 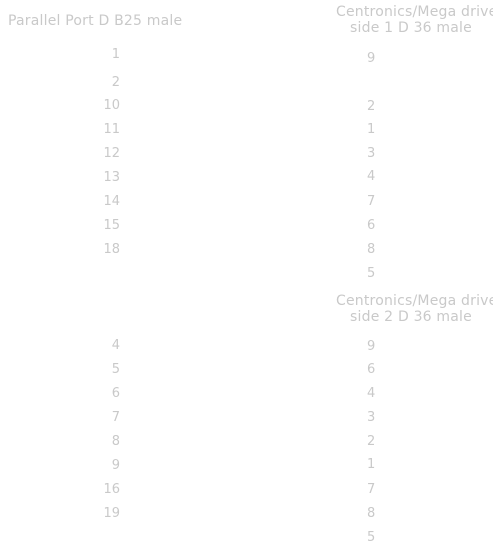 I want to click on block1-left-pin: 1, so click(x=115, y=54).